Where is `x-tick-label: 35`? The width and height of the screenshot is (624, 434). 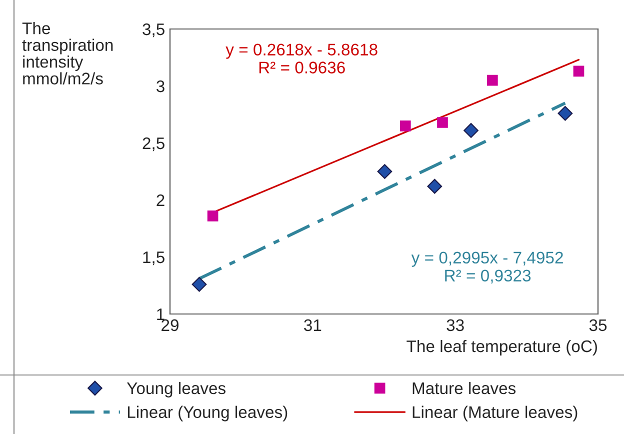
x-tick-label: 35 is located at coordinates (598, 325).